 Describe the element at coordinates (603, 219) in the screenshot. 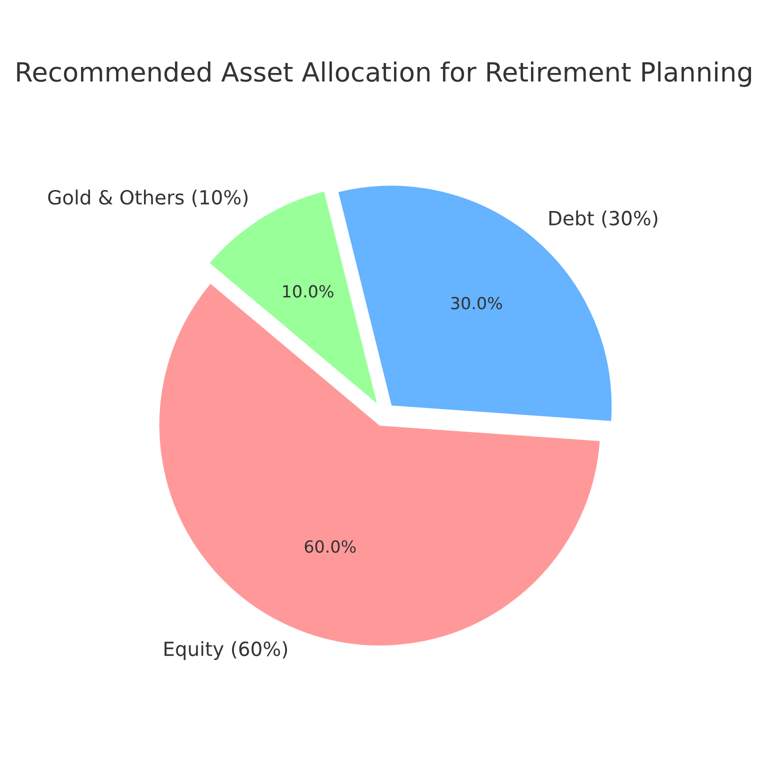

I see `slice-label: Debt (30%)` at that location.